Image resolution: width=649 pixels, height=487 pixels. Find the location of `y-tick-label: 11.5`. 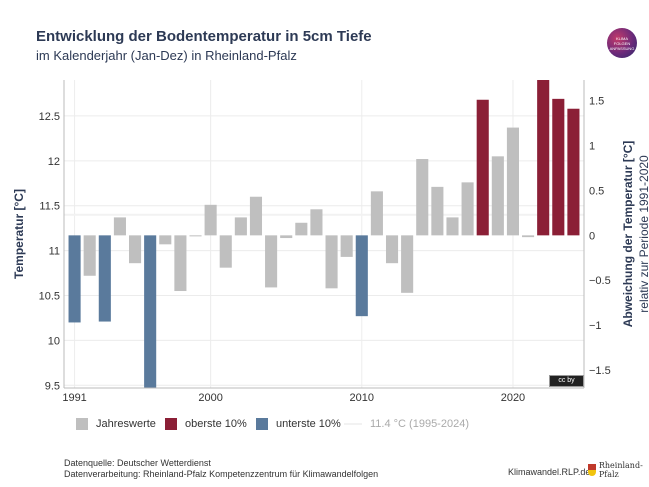

y-tick-label: 11.5 is located at coordinates (49, 207).